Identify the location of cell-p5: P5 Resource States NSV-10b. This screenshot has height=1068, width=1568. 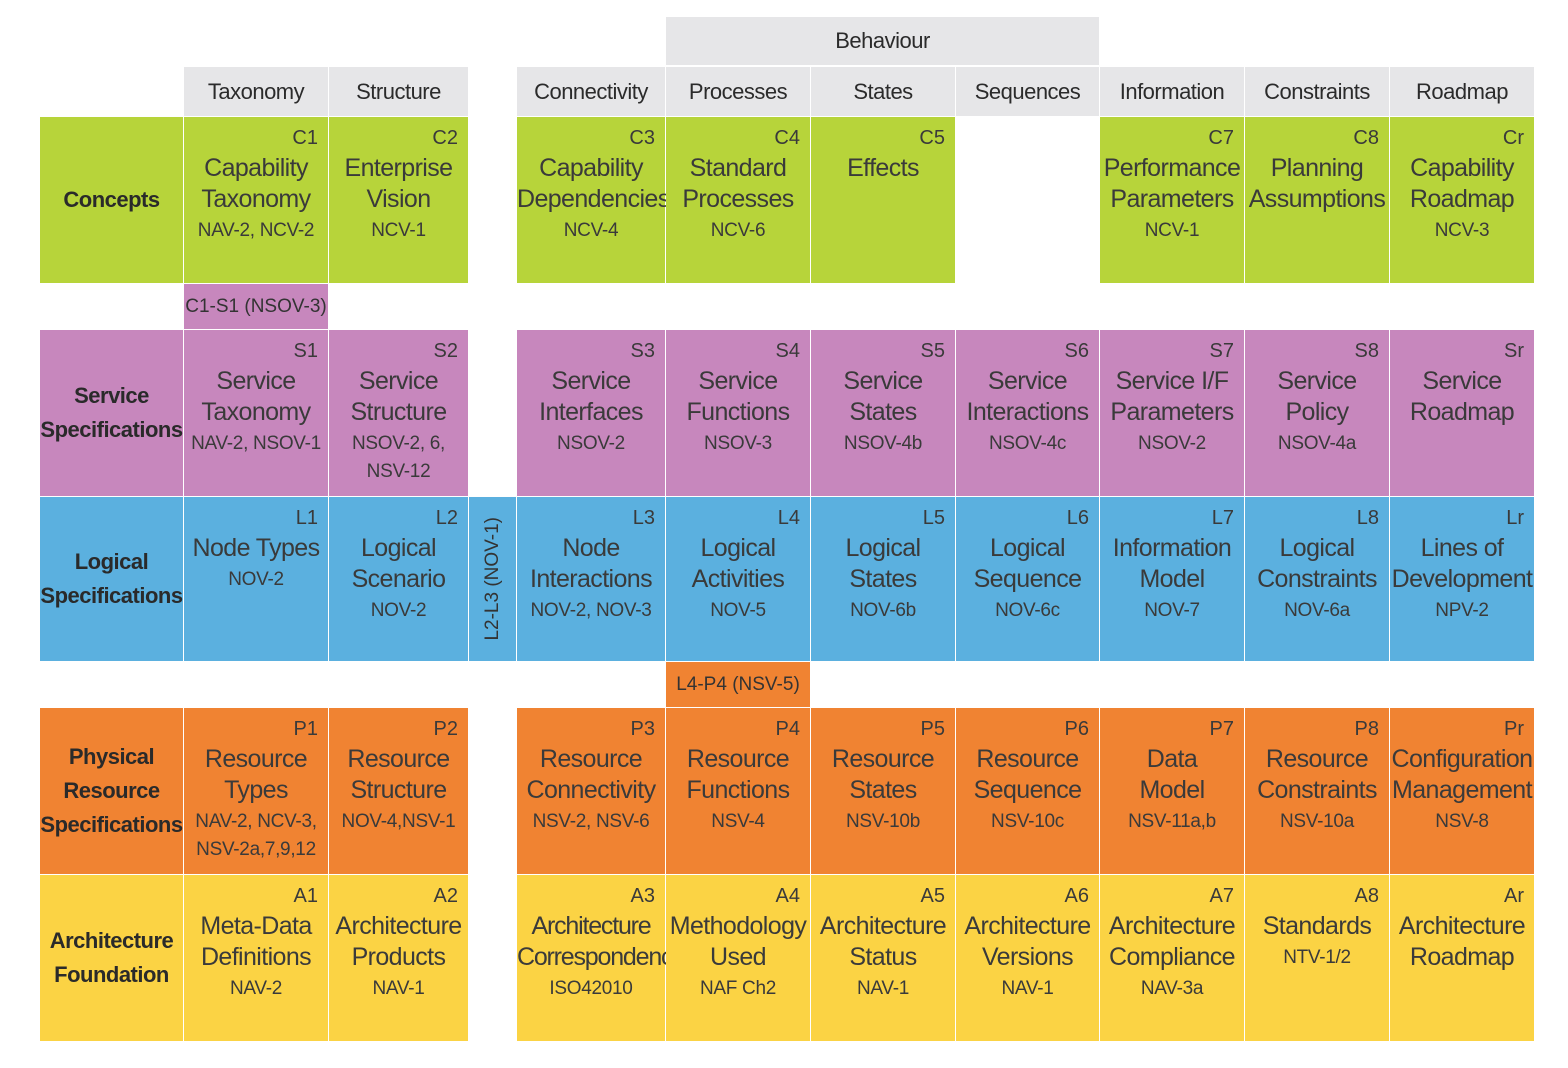
(883, 791).